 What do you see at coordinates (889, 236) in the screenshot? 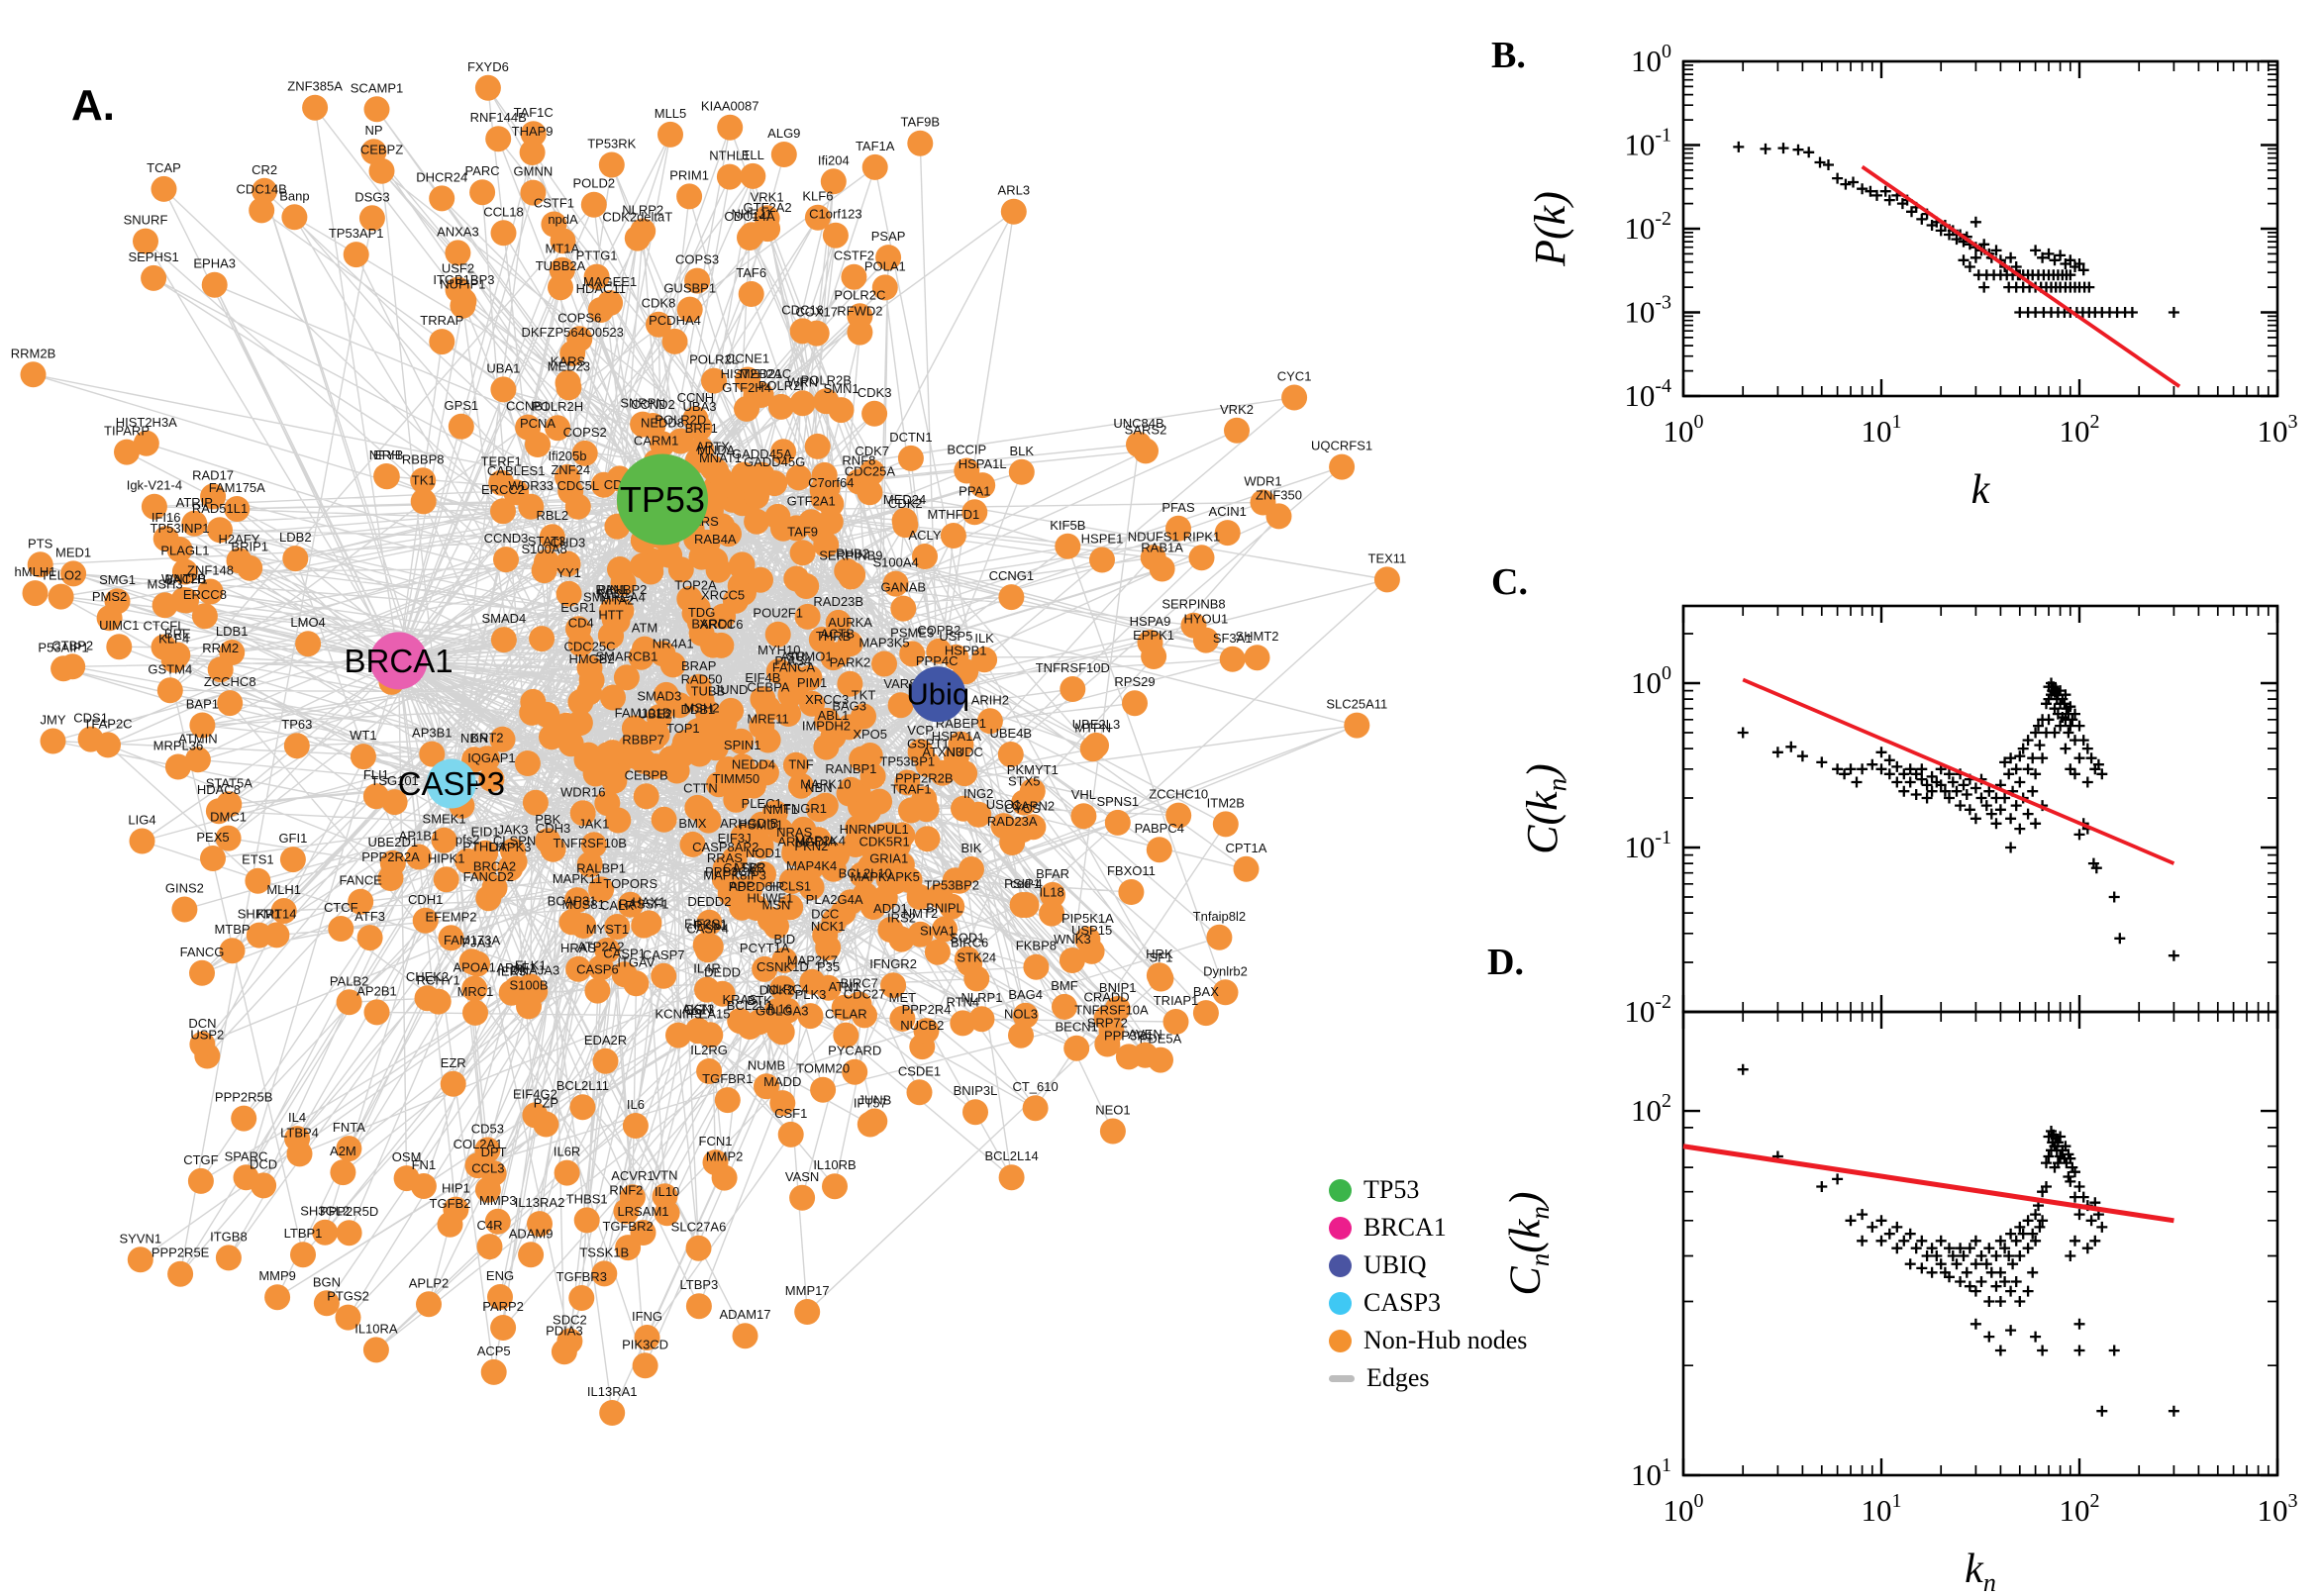
I see `gene-node-label: PSAP` at bounding box center [889, 236].